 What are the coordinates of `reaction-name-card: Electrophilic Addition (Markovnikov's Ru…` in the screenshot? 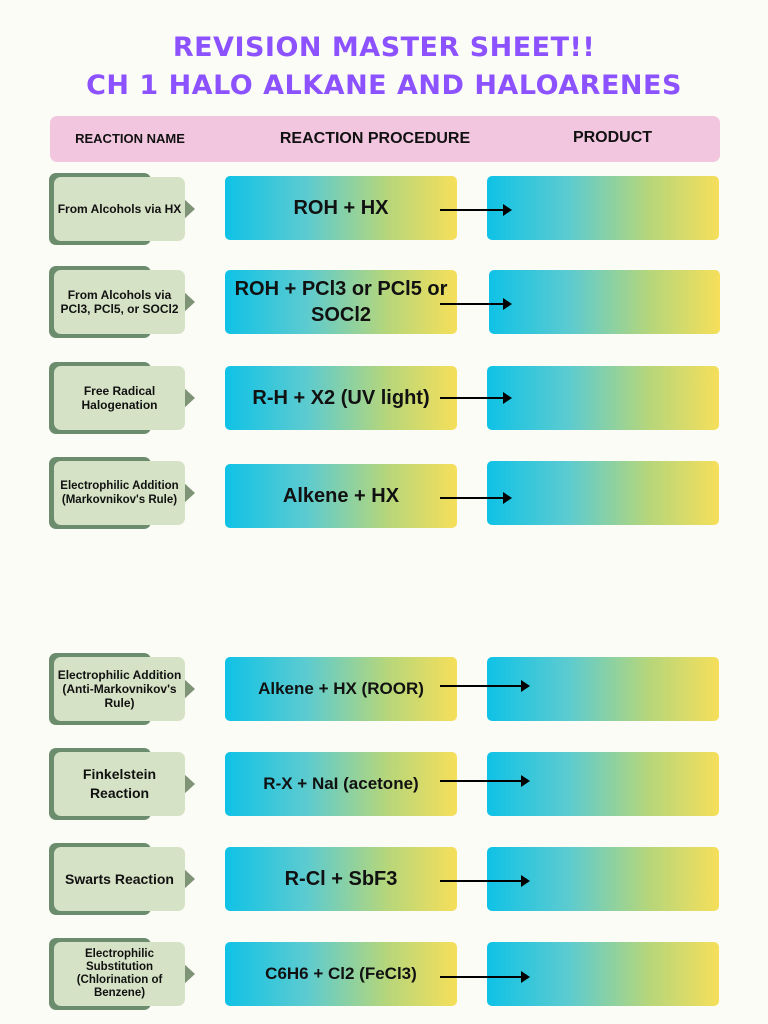 It's located at (122, 493).